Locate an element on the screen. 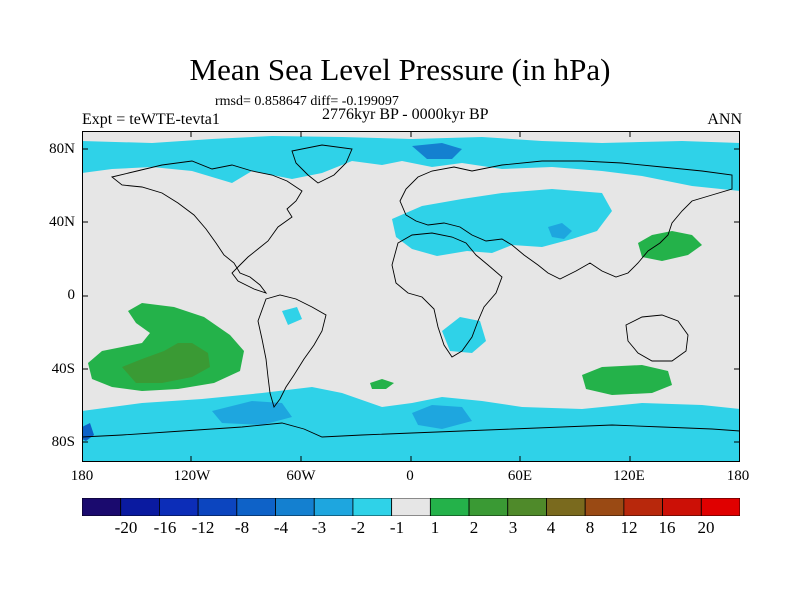 The image size is (800, 600). y-tick-label: 80N is located at coordinates (62, 149).